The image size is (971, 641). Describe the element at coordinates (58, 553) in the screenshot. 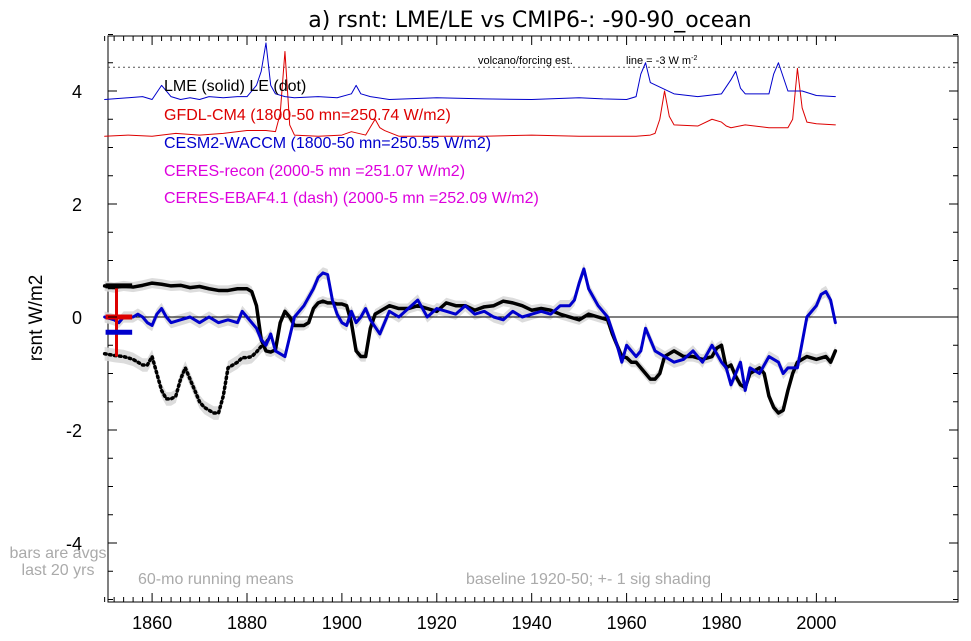

I see `footnote-bars-are-avgs: bars are avgs` at that location.